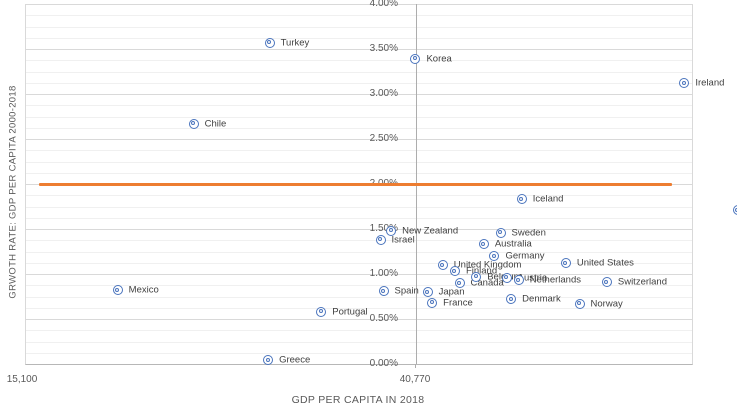 This screenshot has width=737, height=408. Describe the element at coordinates (430, 231) in the screenshot. I see `data-point-label-new-zealand: New Zealand` at that location.